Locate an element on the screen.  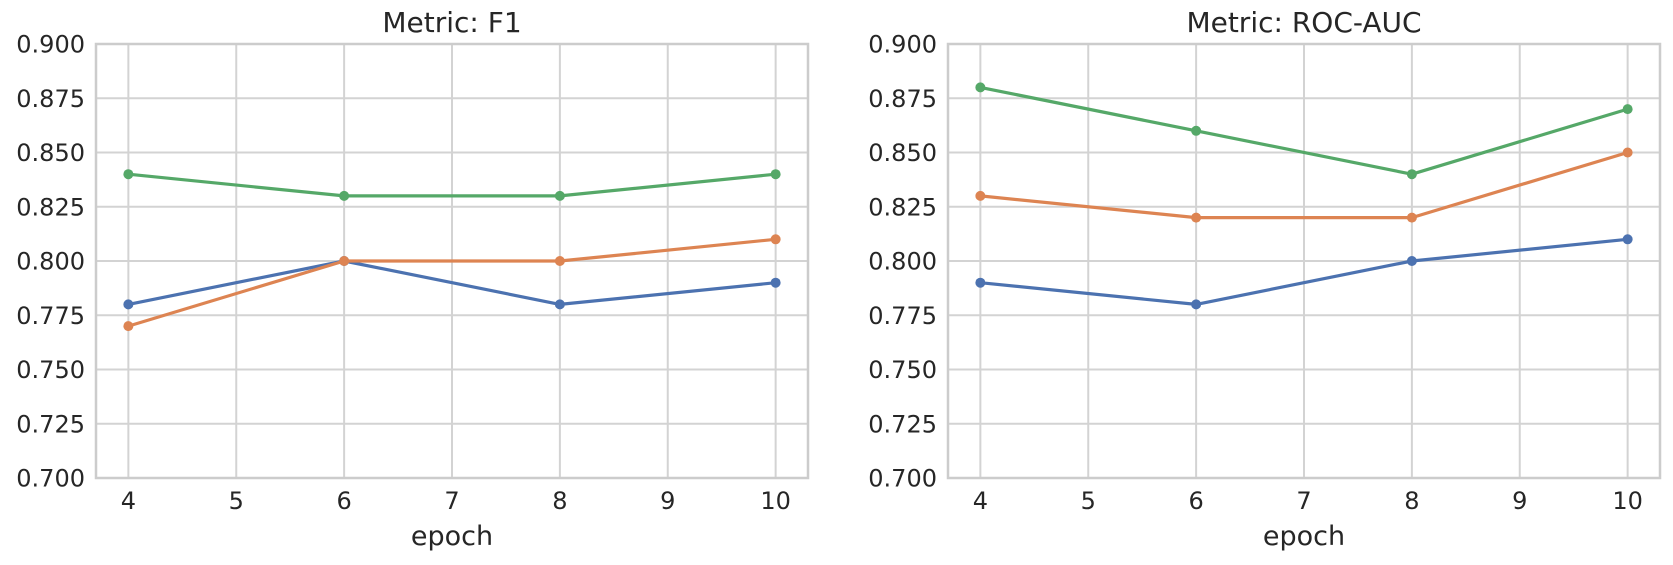
chart-title-f1: Metric: F1 is located at coordinates (452, 22).